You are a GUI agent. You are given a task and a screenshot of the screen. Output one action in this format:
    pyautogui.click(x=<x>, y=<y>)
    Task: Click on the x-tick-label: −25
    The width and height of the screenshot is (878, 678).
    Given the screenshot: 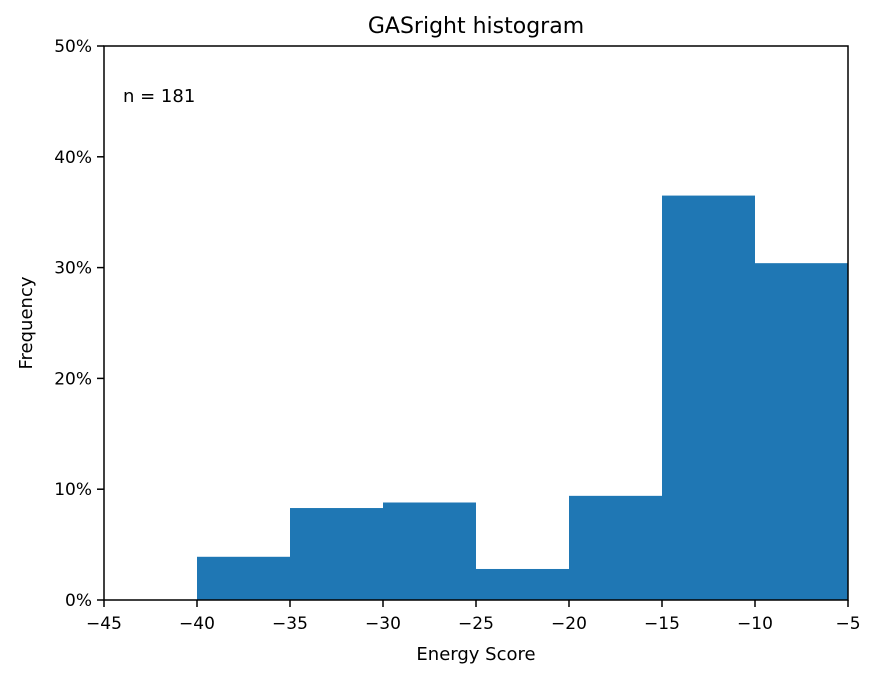 What is the action you would take?
    pyautogui.click(x=476, y=624)
    